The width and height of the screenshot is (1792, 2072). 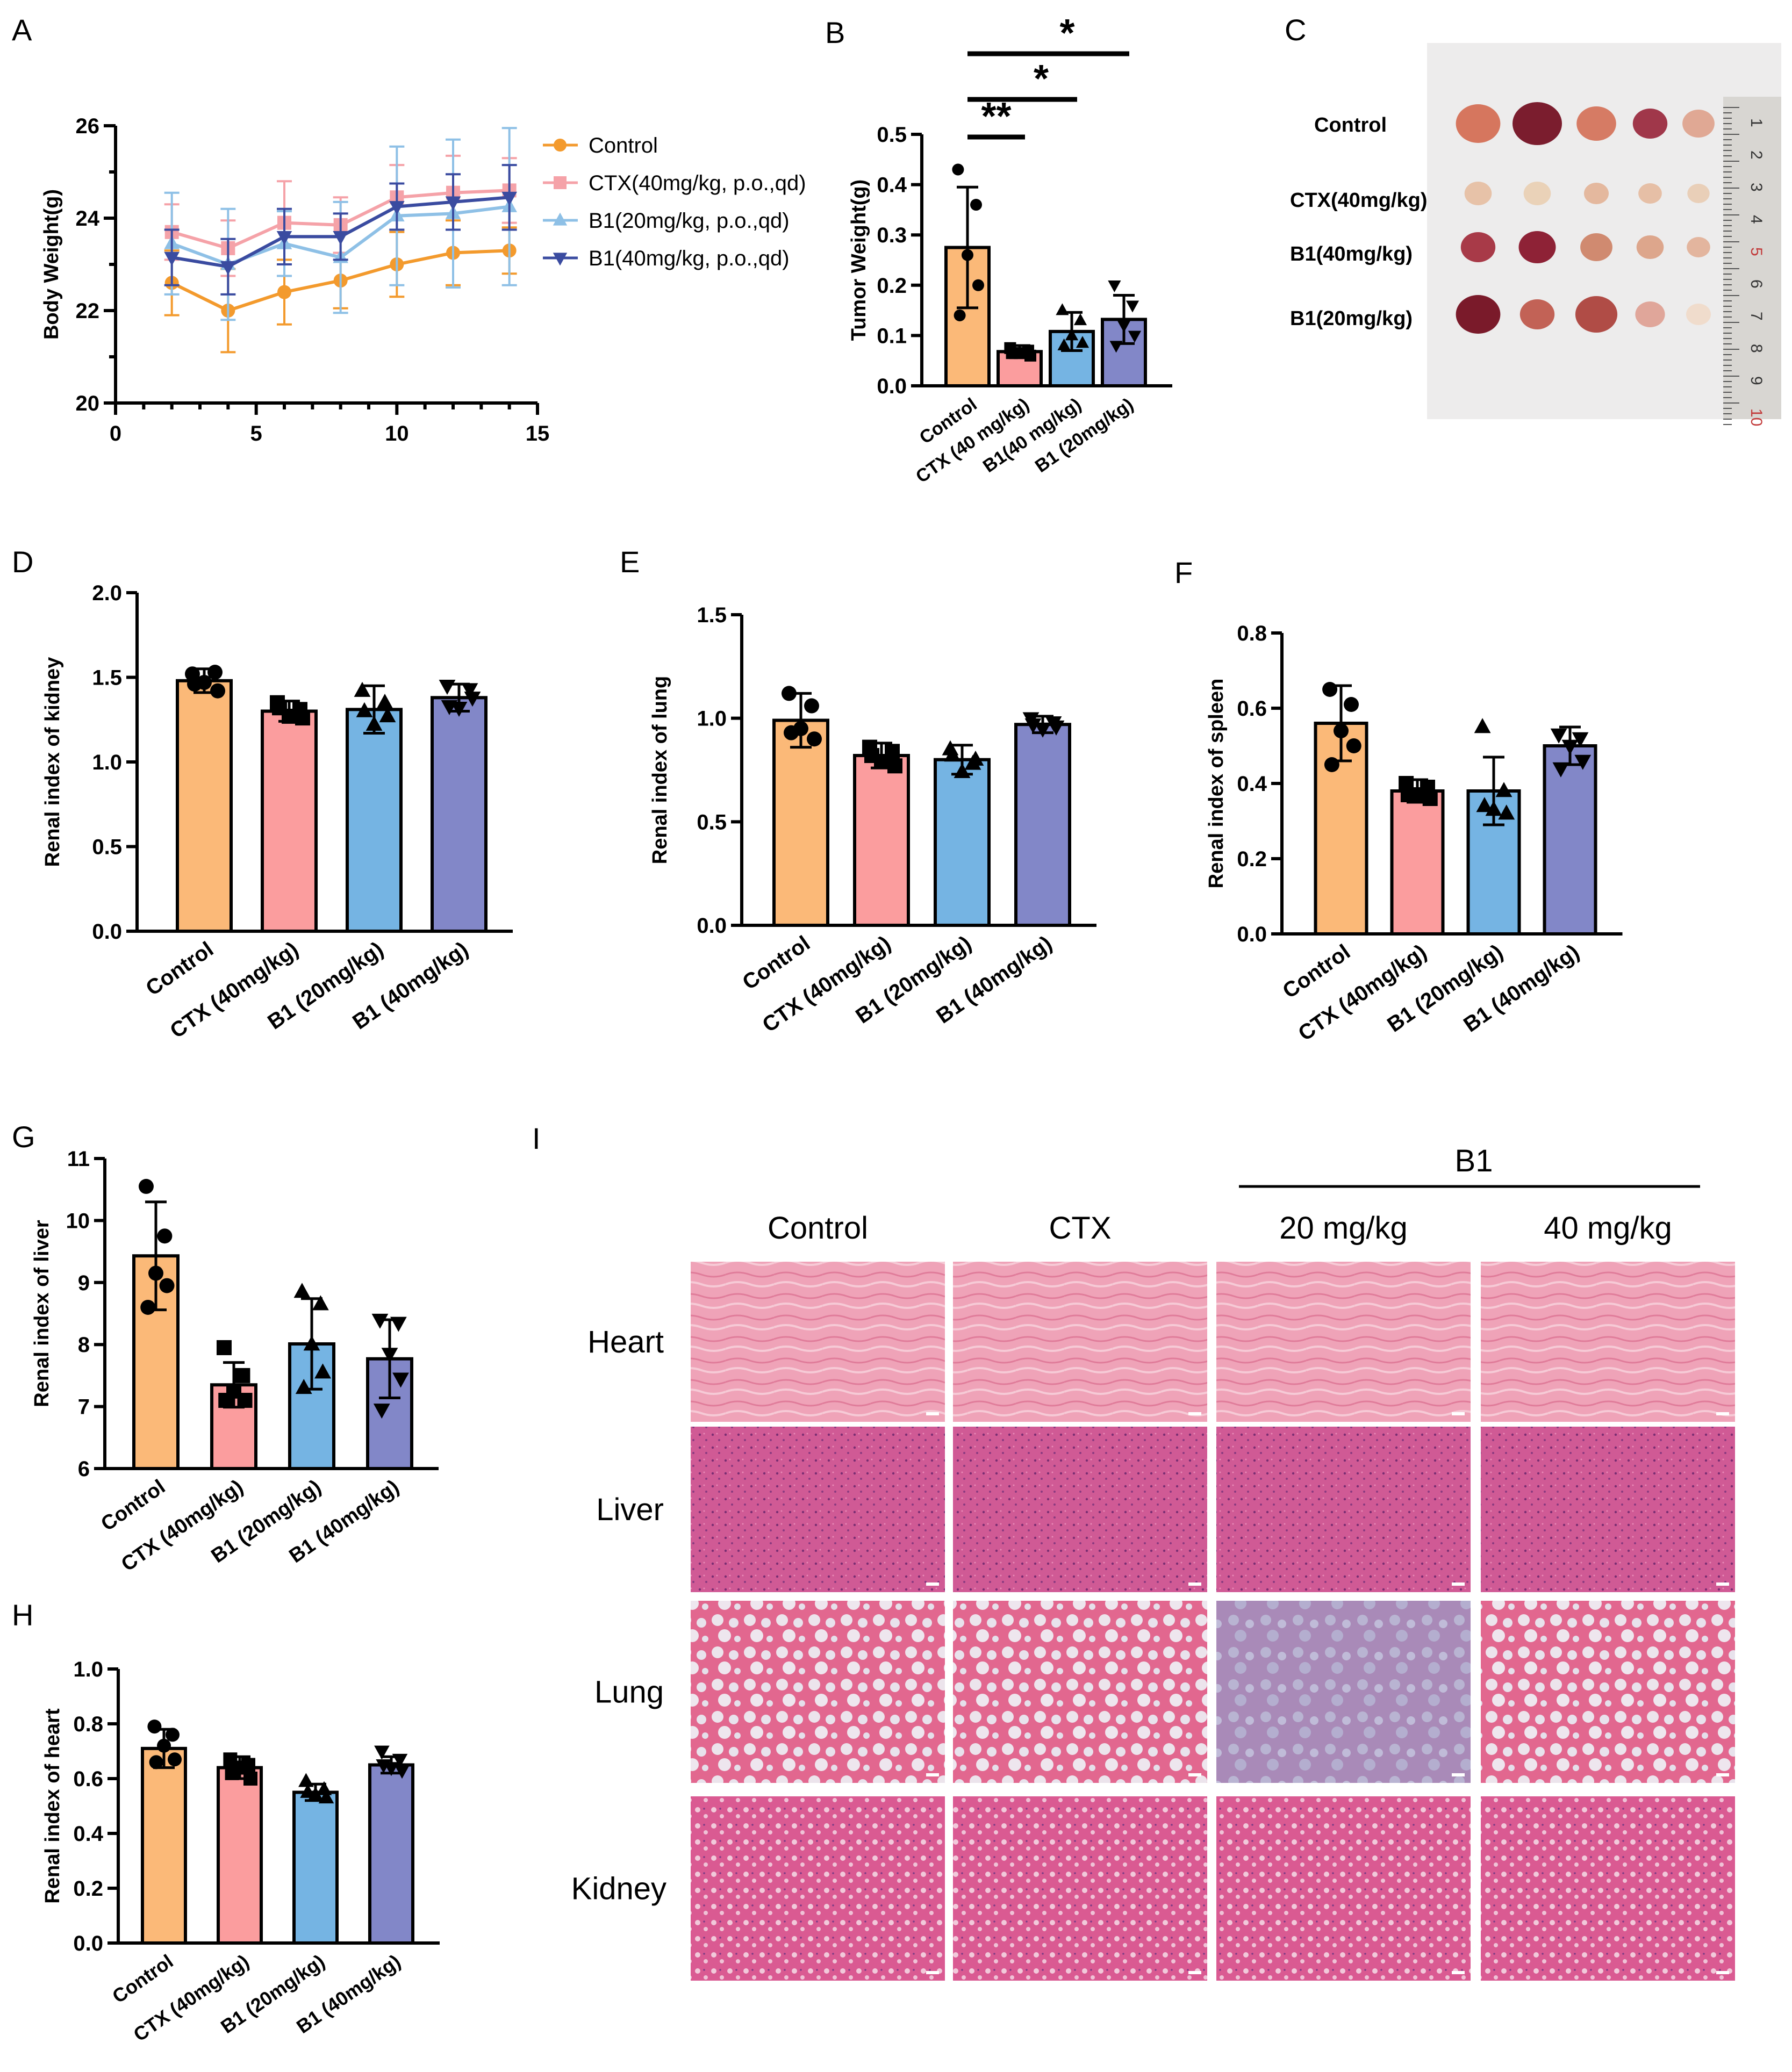 What do you see at coordinates (88, 219) in the screenshot?
I see `y-tick-label: 24` at bounding box center [88, 219].